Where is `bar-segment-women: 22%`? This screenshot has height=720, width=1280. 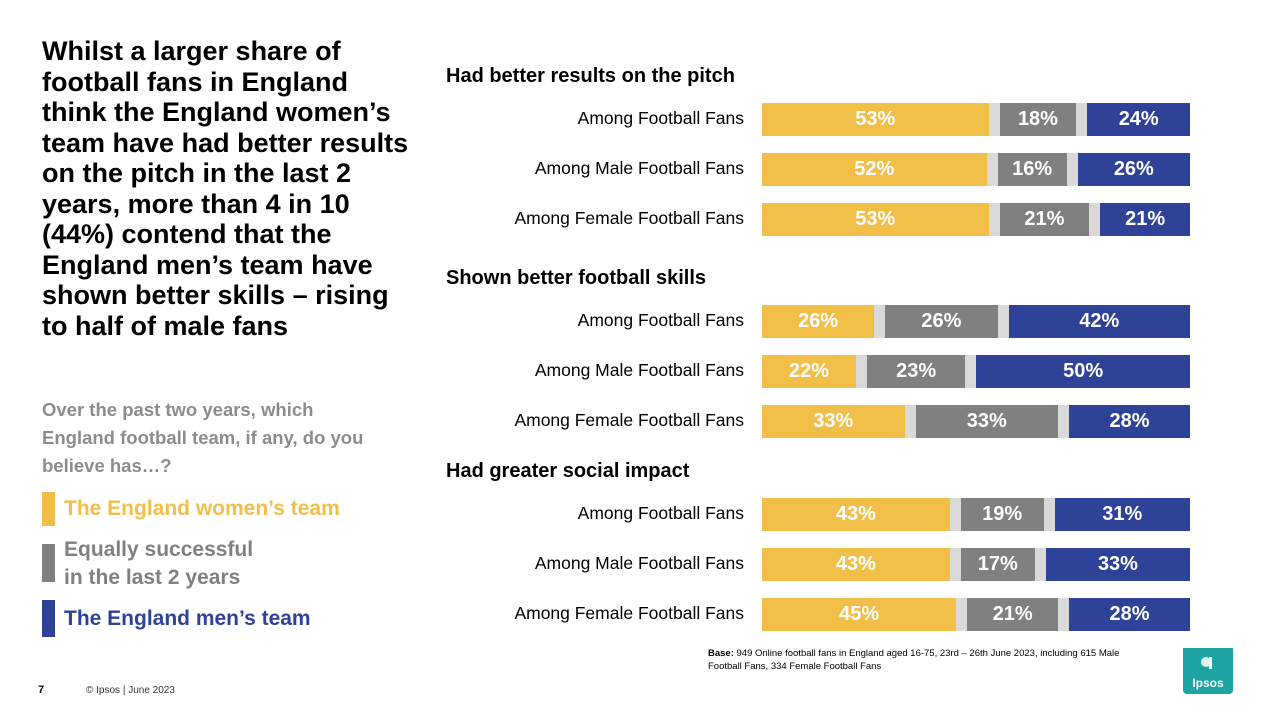
bar-segment-women: 22% is located at coordinates (809, 371).